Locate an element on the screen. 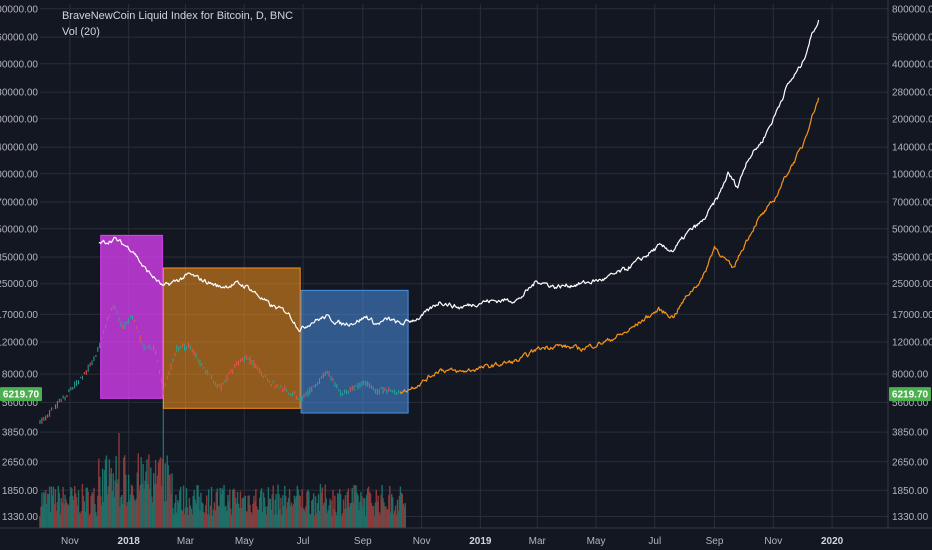  y-tick-label-right: 35000.00 is located at coordinates (912, 258).